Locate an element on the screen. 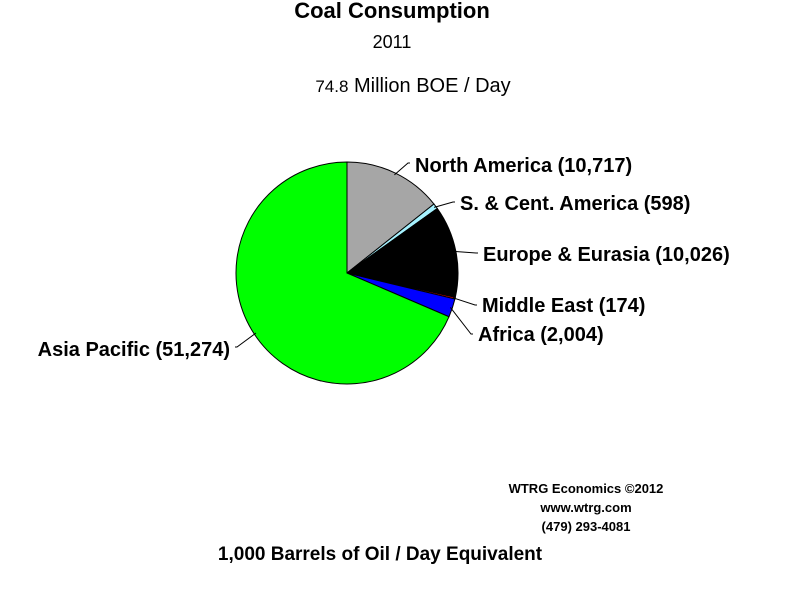  credit-phone: (479) 293-4081 is located at coordinates (586, 526).